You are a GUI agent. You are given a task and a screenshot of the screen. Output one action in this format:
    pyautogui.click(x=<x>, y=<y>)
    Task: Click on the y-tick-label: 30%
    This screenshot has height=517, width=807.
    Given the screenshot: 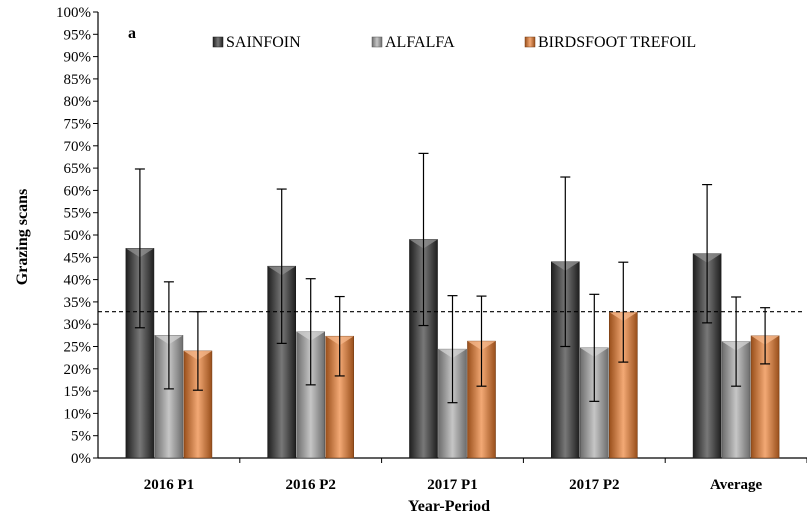 What is the action you would take?
    pyautogui.click(x=78, y=325)
    